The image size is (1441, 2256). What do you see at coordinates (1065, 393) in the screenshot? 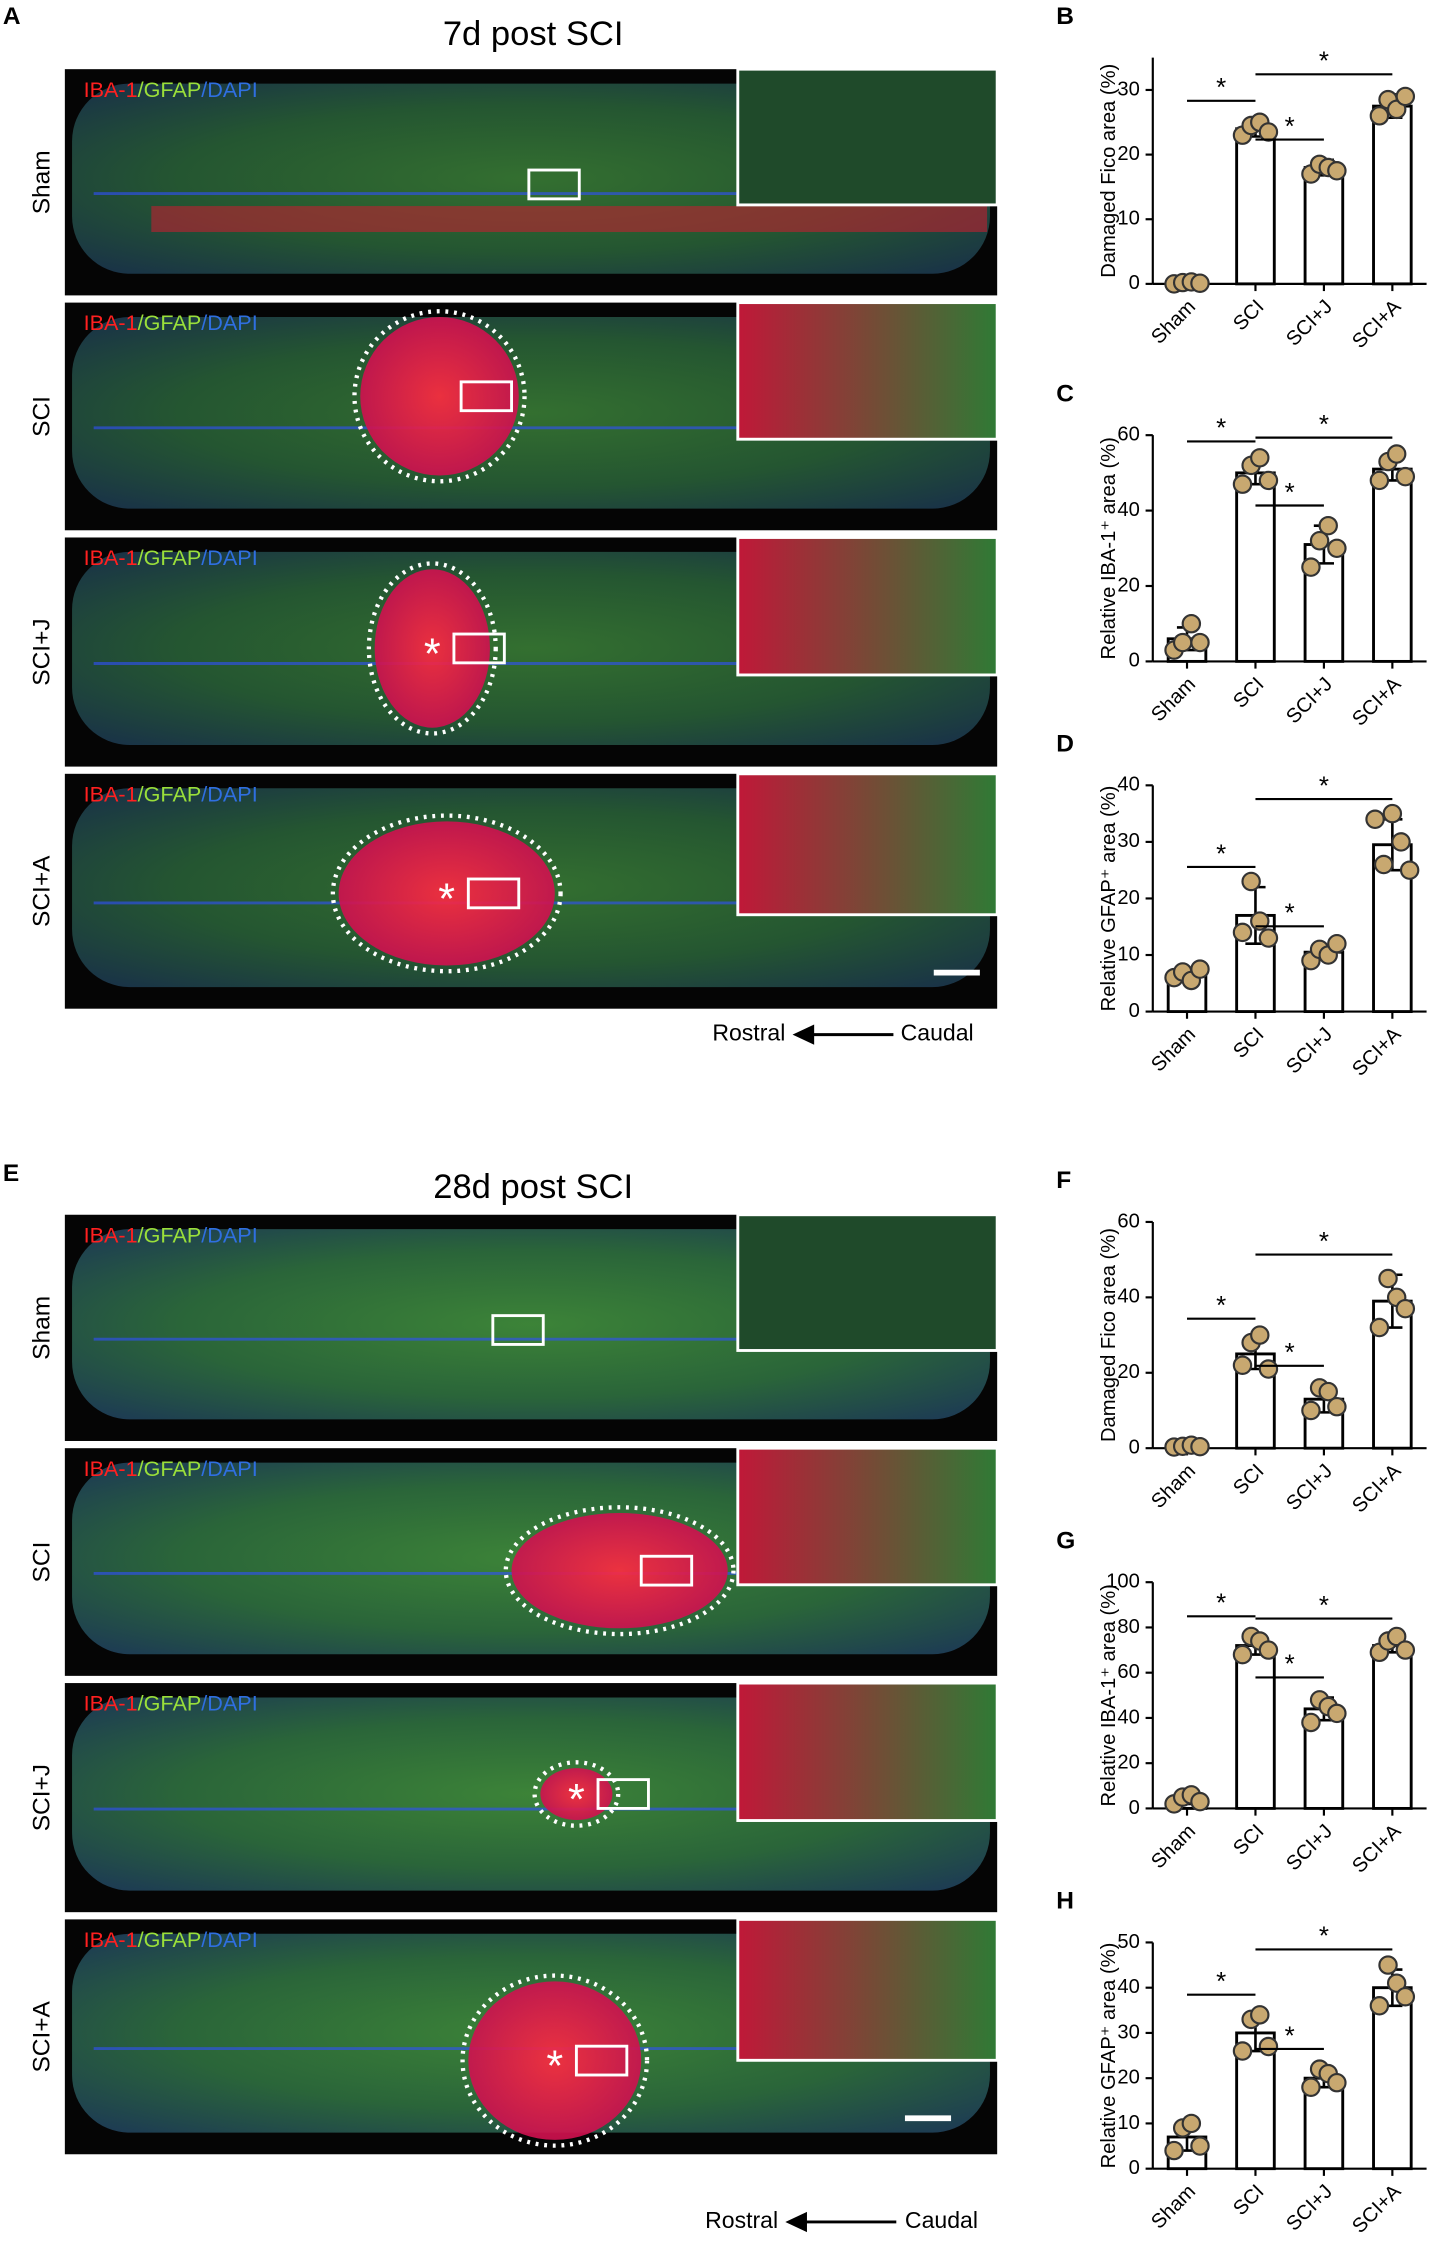
I see `panel-letter: C` at bounding box center [1065, 393].